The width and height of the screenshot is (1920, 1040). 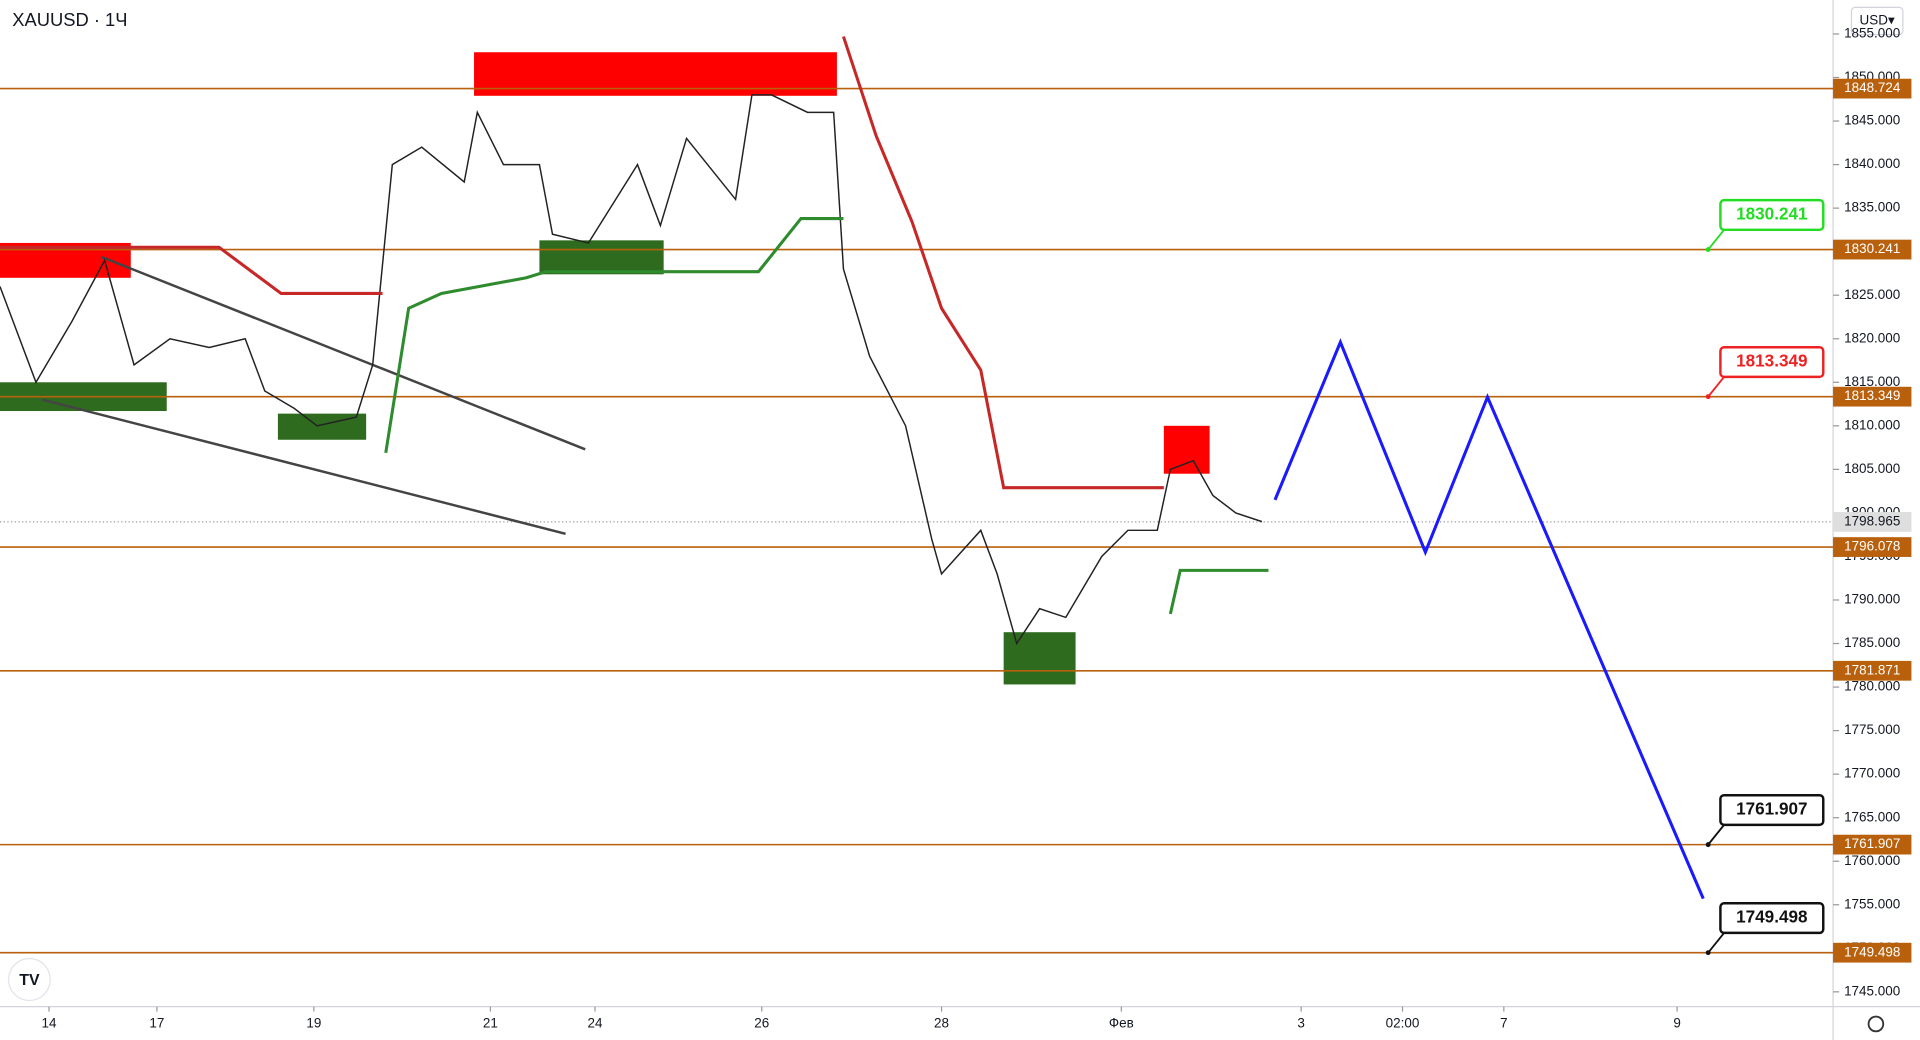 What do you see at coordinates (1872, 468) in the screenshot?
I see `y-tick-label: 1805.000` at bounding box center [1872, 468].